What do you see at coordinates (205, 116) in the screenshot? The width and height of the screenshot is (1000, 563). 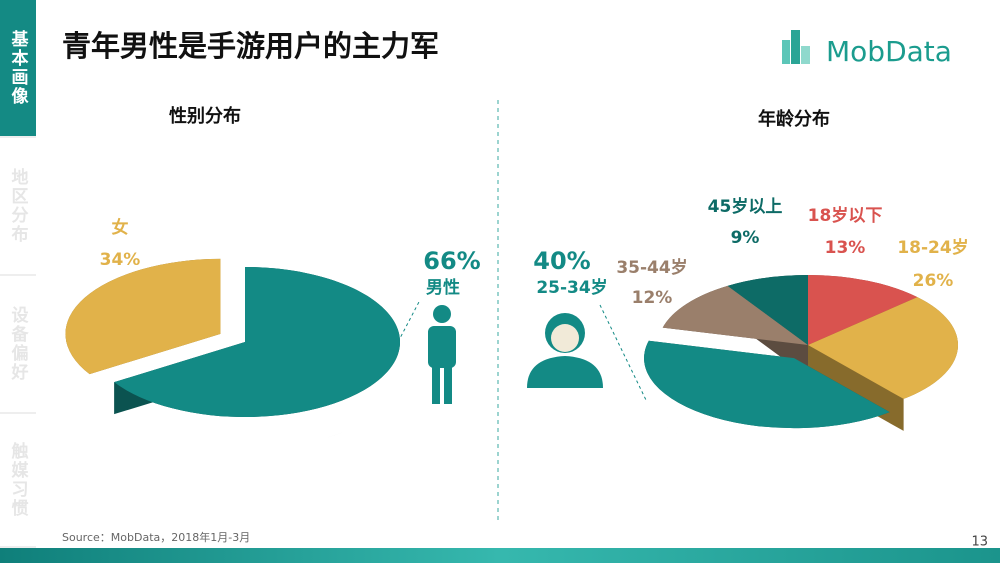 I see `chart-title: 性别分布` at bounding box center [205, 116].